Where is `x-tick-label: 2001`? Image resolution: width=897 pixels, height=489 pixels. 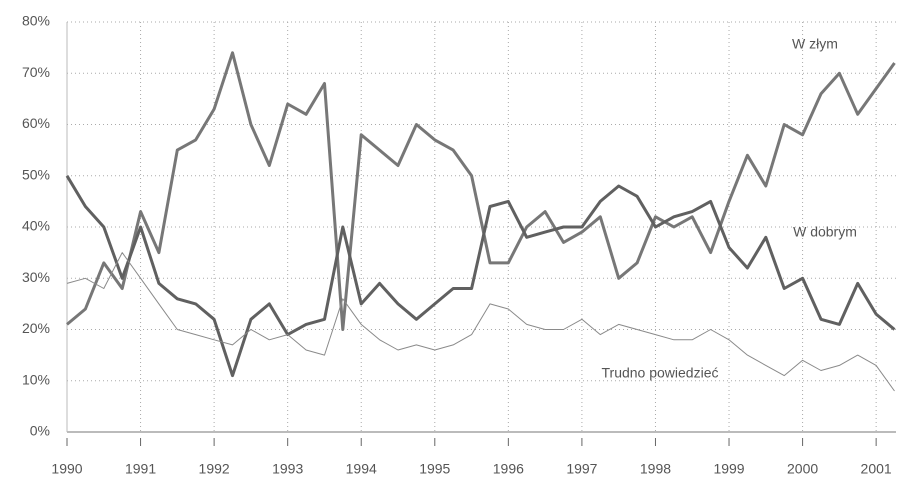
x-tick-label: 2001 is located at coordinates (876, 469).